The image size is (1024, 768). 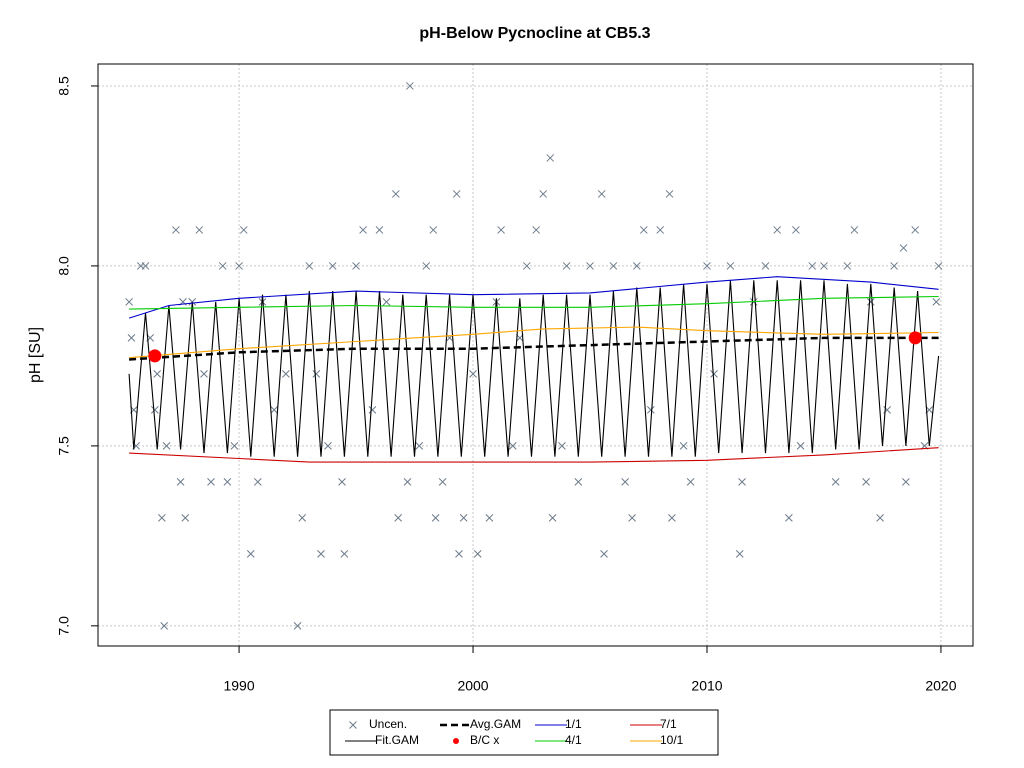 I want to click on x-tick-label: 2020, so click(x=940, y=686).